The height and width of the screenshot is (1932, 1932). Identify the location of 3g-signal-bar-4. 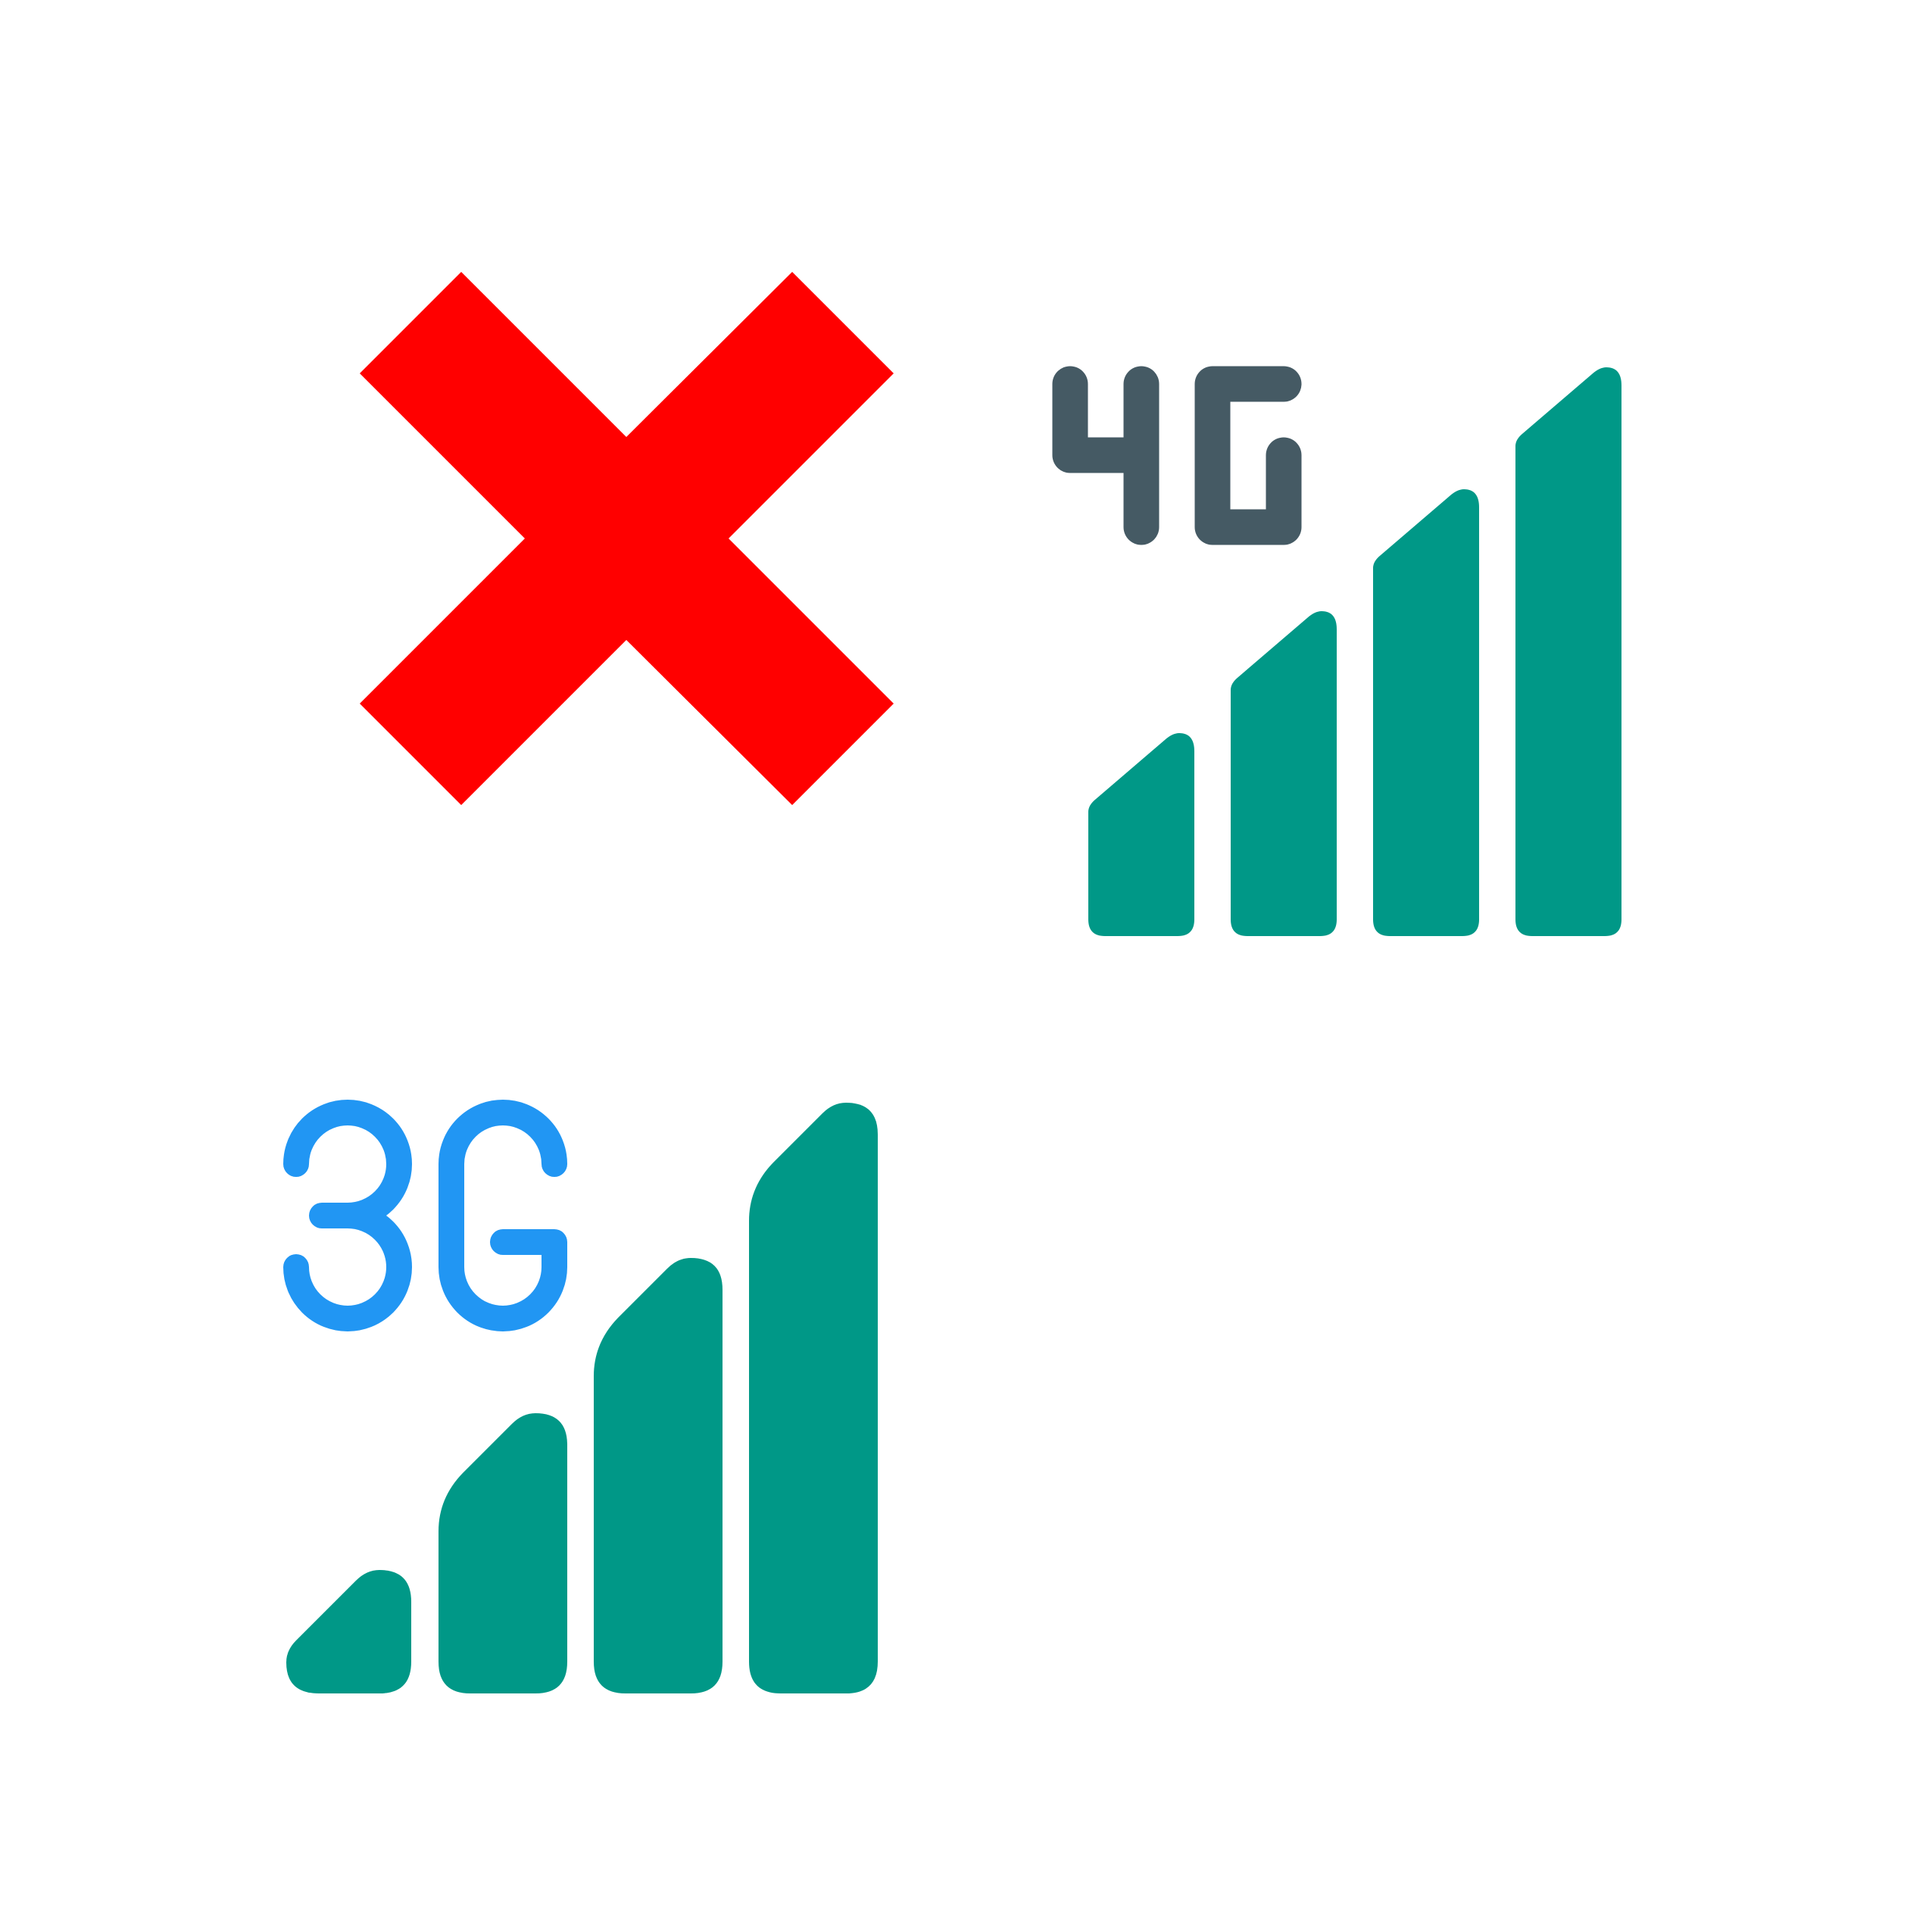
(813, 1398).